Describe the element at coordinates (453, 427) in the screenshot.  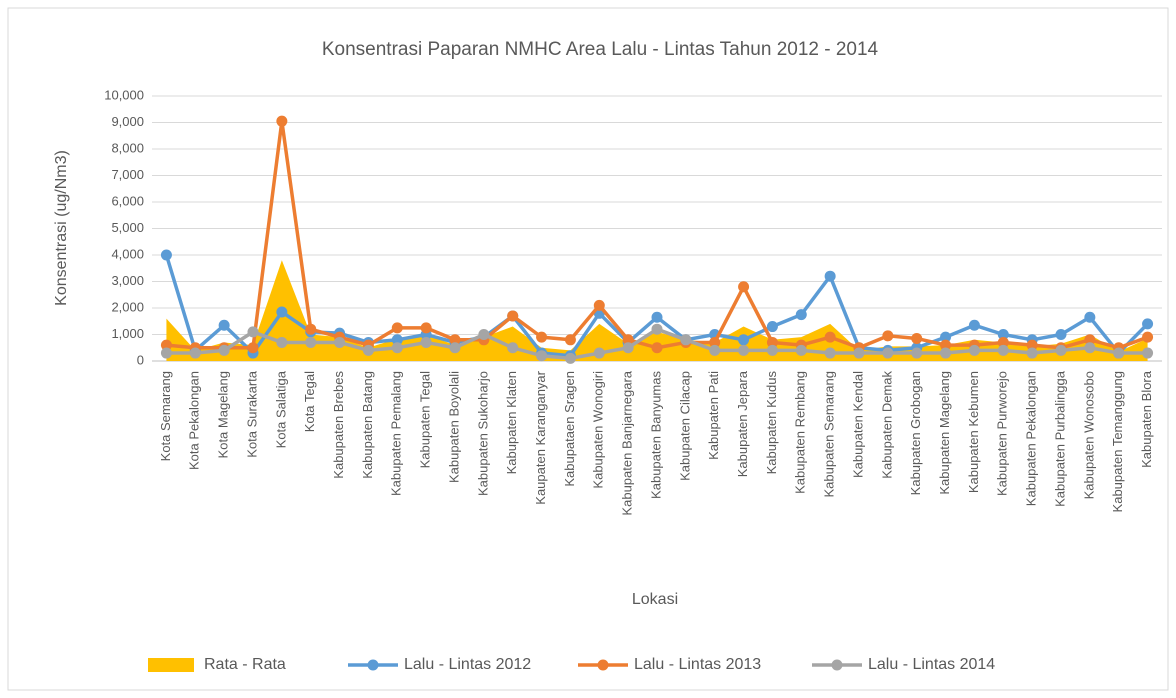
I see `x-tick-label: Kabupaten Boyolali` at that location.